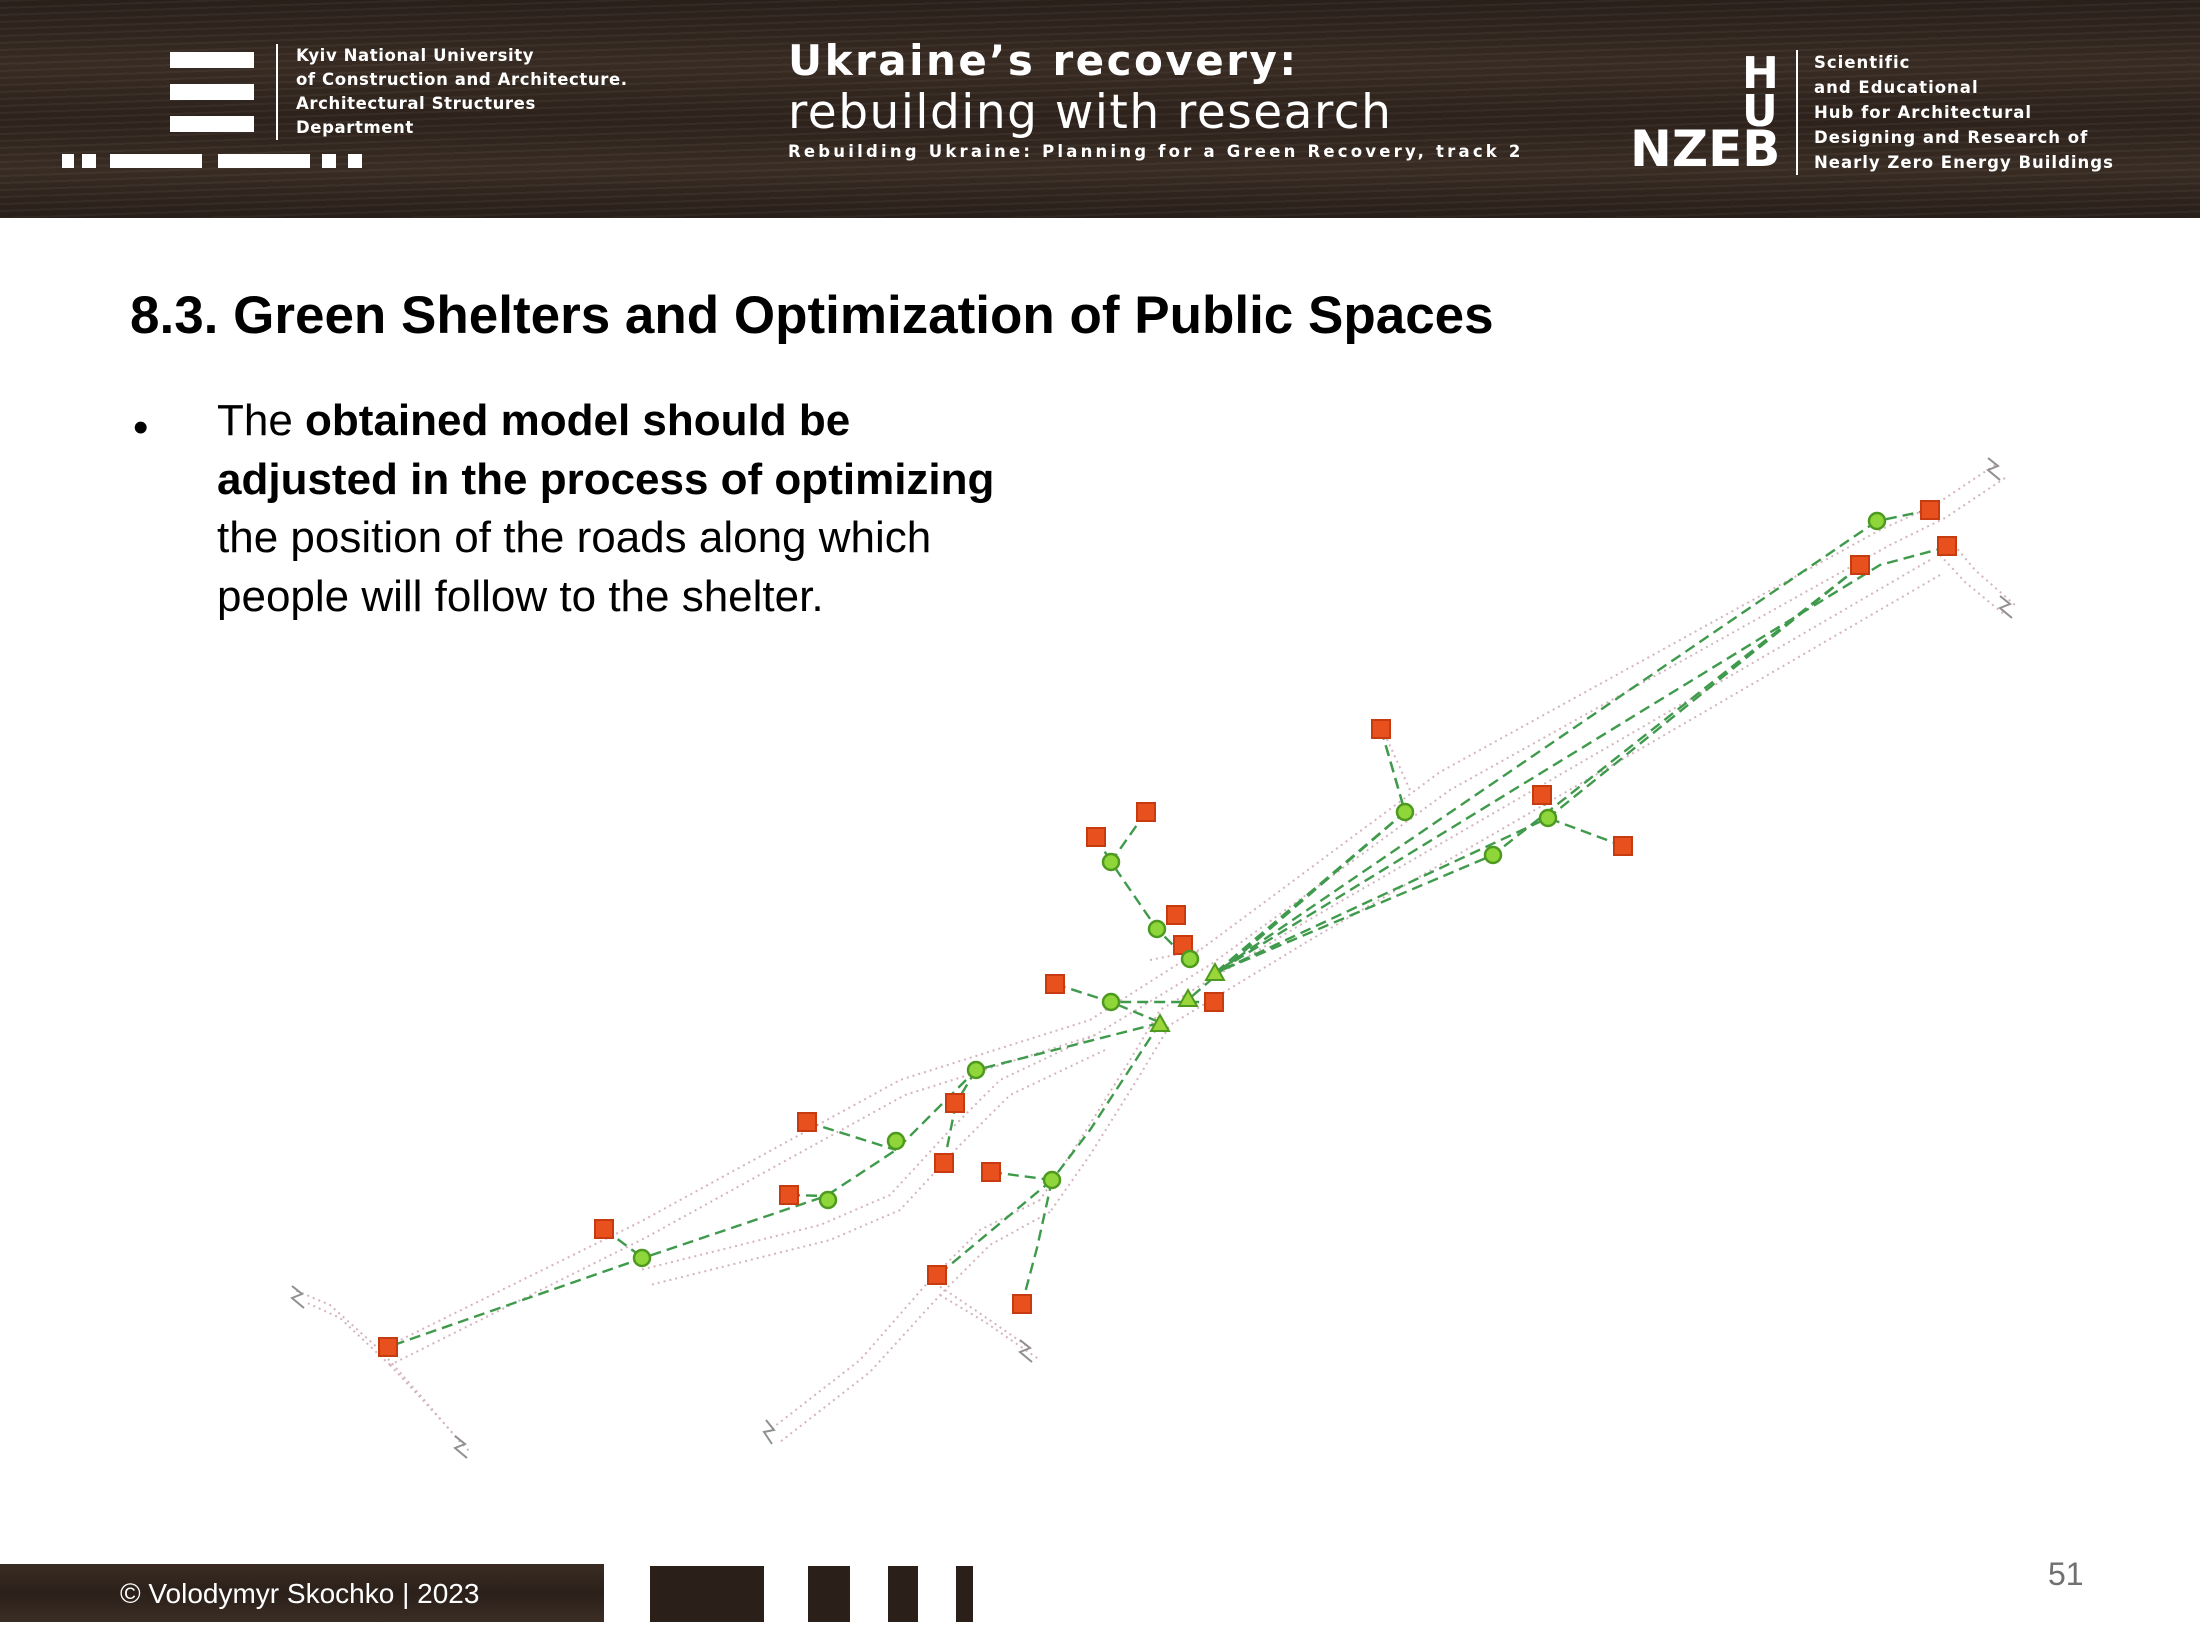 This screenshot has height=1650, width=2200. Describe the element at coordinates (1043, 60) in the screenshot. I see `banner-title-line1: Ukraine’s recovery:` at that location.